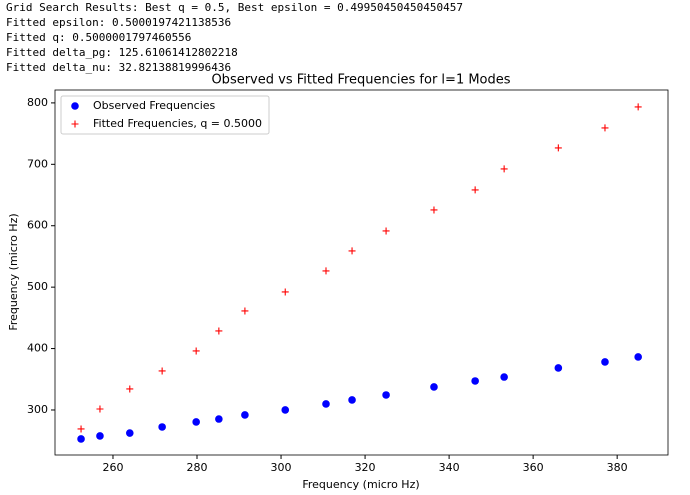 The height and width of the screenshot is (495, 690). Describe the element at coordinates (154, 105) in the screenshot. I see `legend-label: Observed Frequencies` at that location.